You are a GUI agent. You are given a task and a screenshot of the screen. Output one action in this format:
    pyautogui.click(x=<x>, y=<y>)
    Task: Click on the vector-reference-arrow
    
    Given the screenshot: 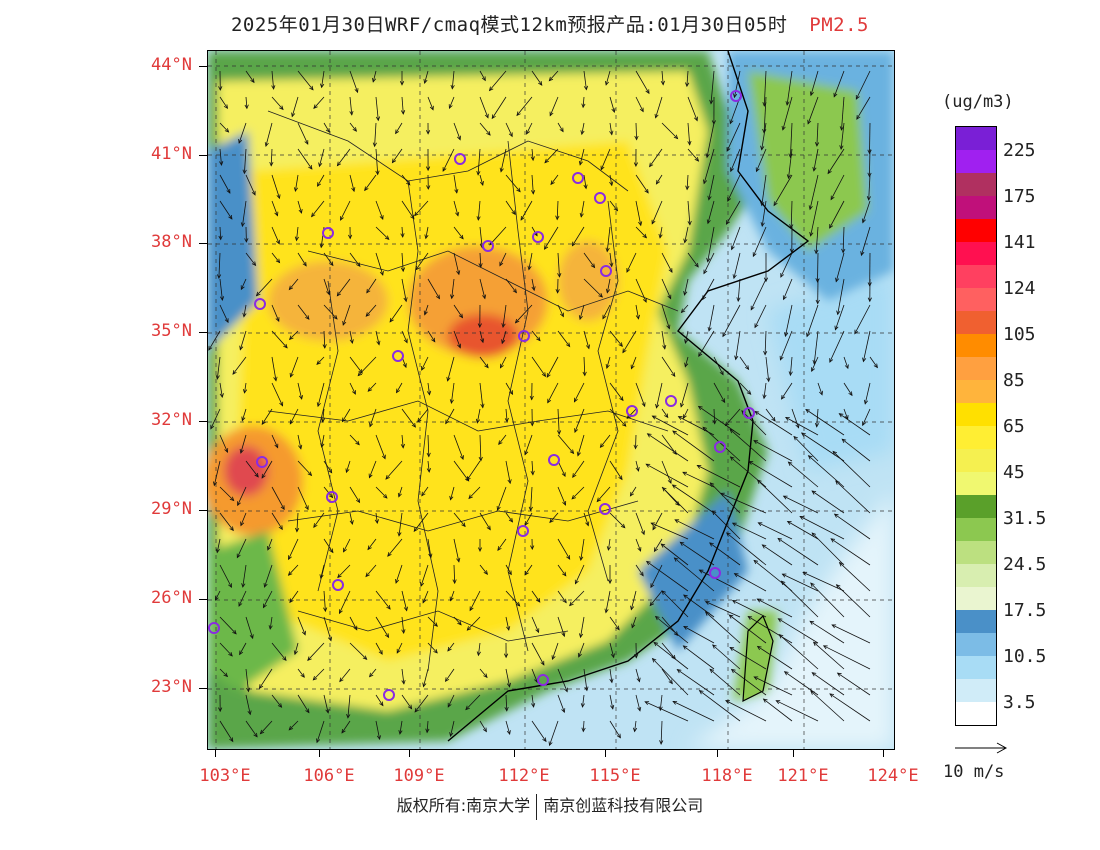 What is the action you would take?
    pyautogui.click(x=981, y=748)
    